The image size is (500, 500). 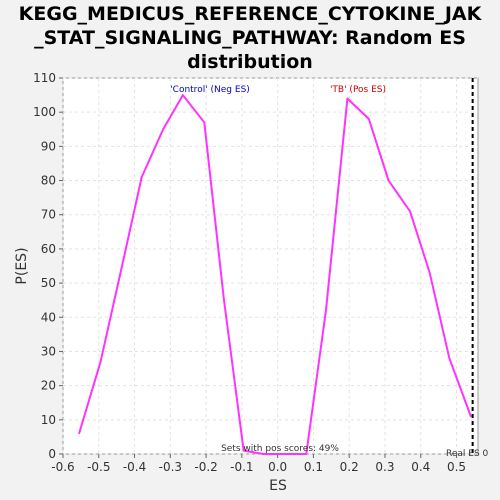 I want to click on pos-es-label: 'TB' (Pos ES), so click(x=358, y=90).